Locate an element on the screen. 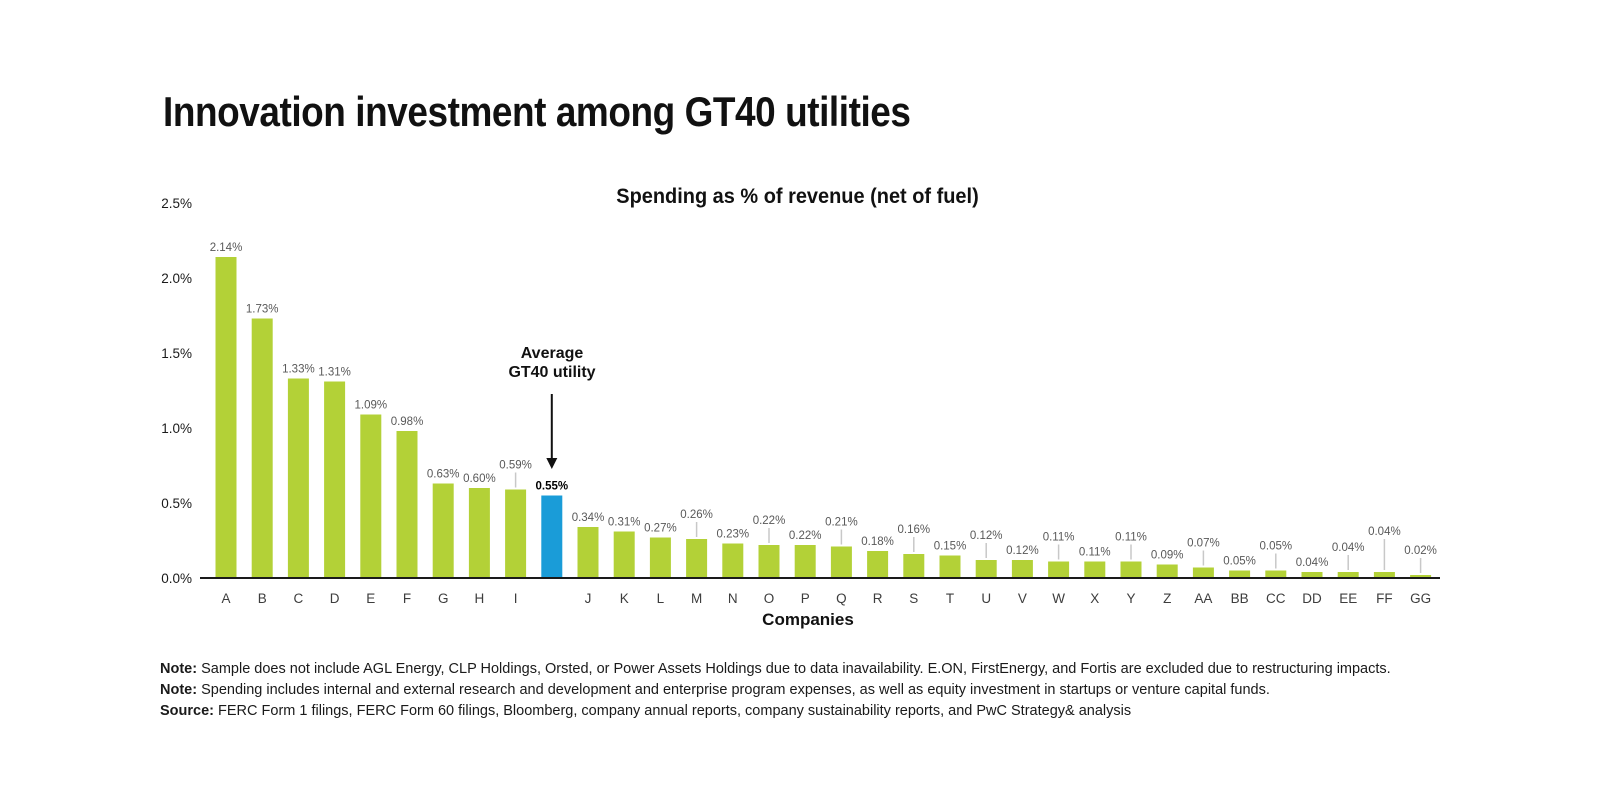 Image resolution: width=1600 pixels, height=800 pixels. y-tick-label: 2.0% is located at coordinates (176, 278).